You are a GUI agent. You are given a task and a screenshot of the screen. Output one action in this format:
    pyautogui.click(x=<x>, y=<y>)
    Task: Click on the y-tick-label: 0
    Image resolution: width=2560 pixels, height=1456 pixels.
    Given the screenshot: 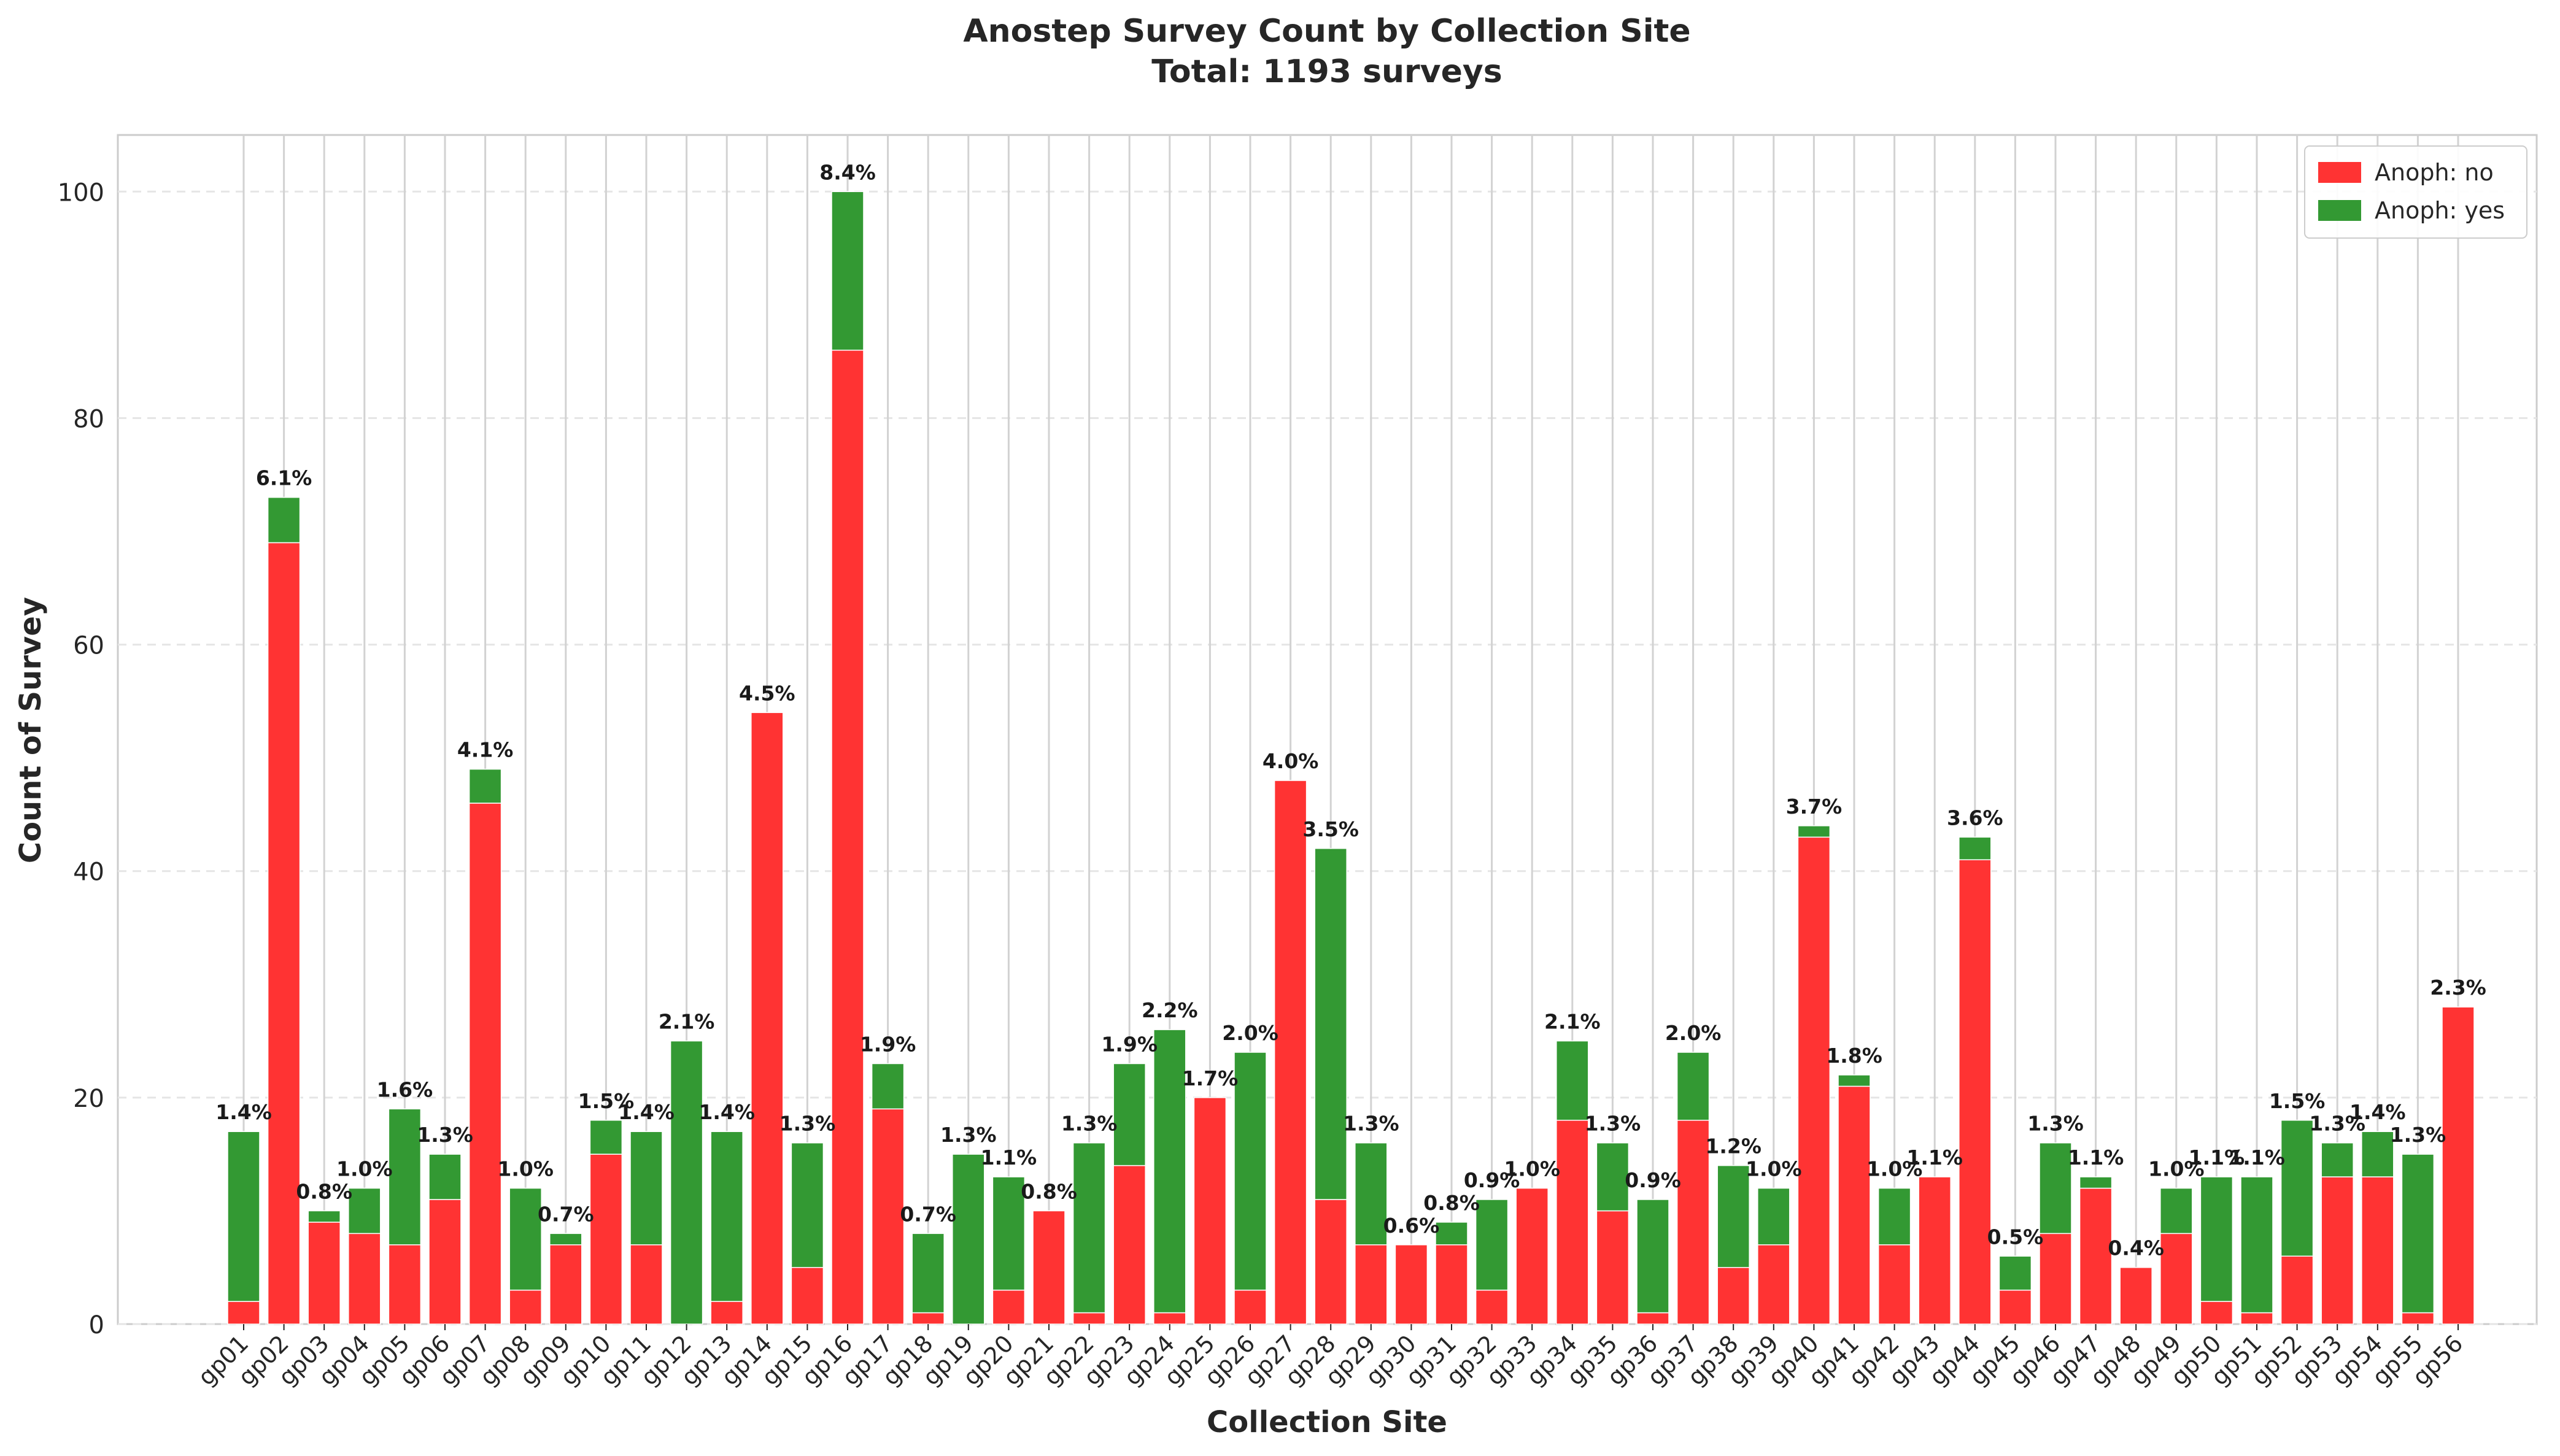 What is the action you would take?
    pyautogui.click(x=96, y=1325)
    